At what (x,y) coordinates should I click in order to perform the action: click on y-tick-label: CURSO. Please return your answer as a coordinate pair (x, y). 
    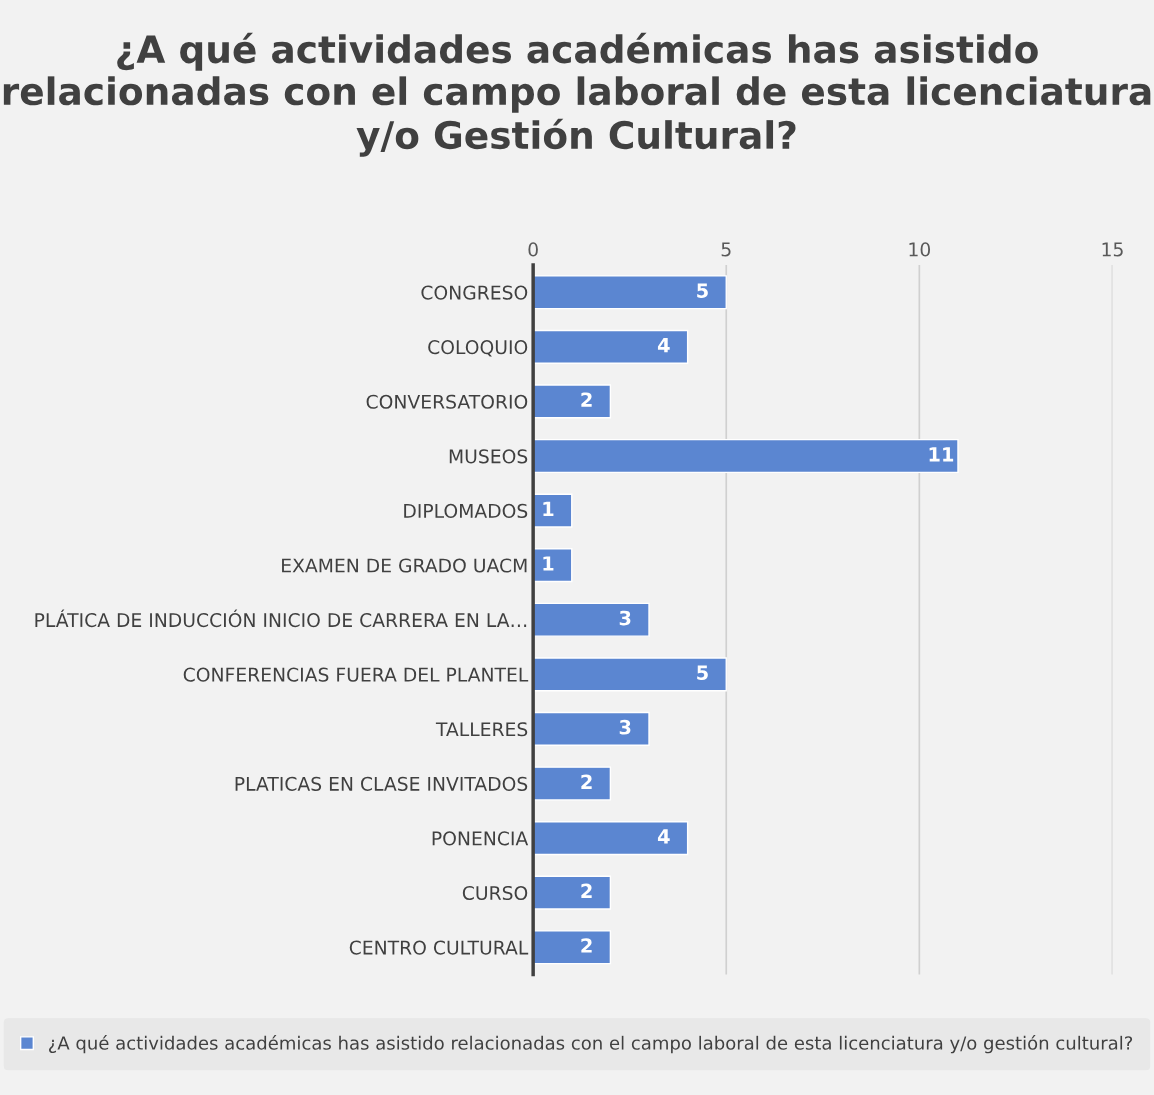
    Looking at the image, I should click on (495, 893).